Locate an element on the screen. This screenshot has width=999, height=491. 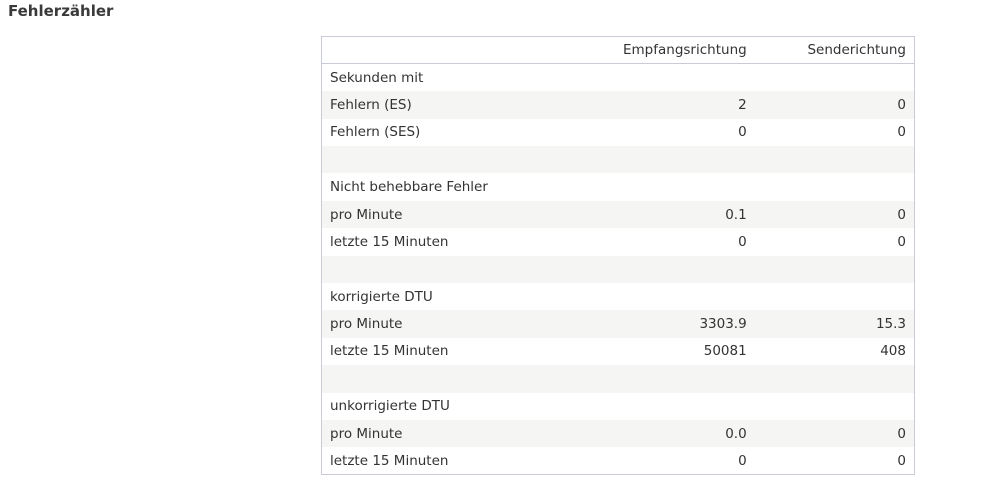
value-cell: 15.3 is located at coordinates (890, 324).